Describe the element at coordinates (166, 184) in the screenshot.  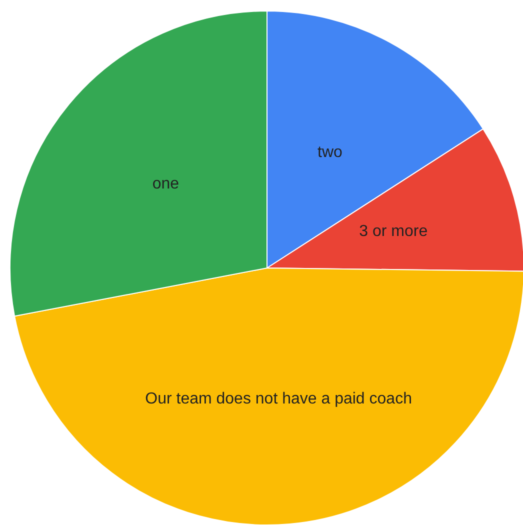
I see `slice-label: one` at that location.